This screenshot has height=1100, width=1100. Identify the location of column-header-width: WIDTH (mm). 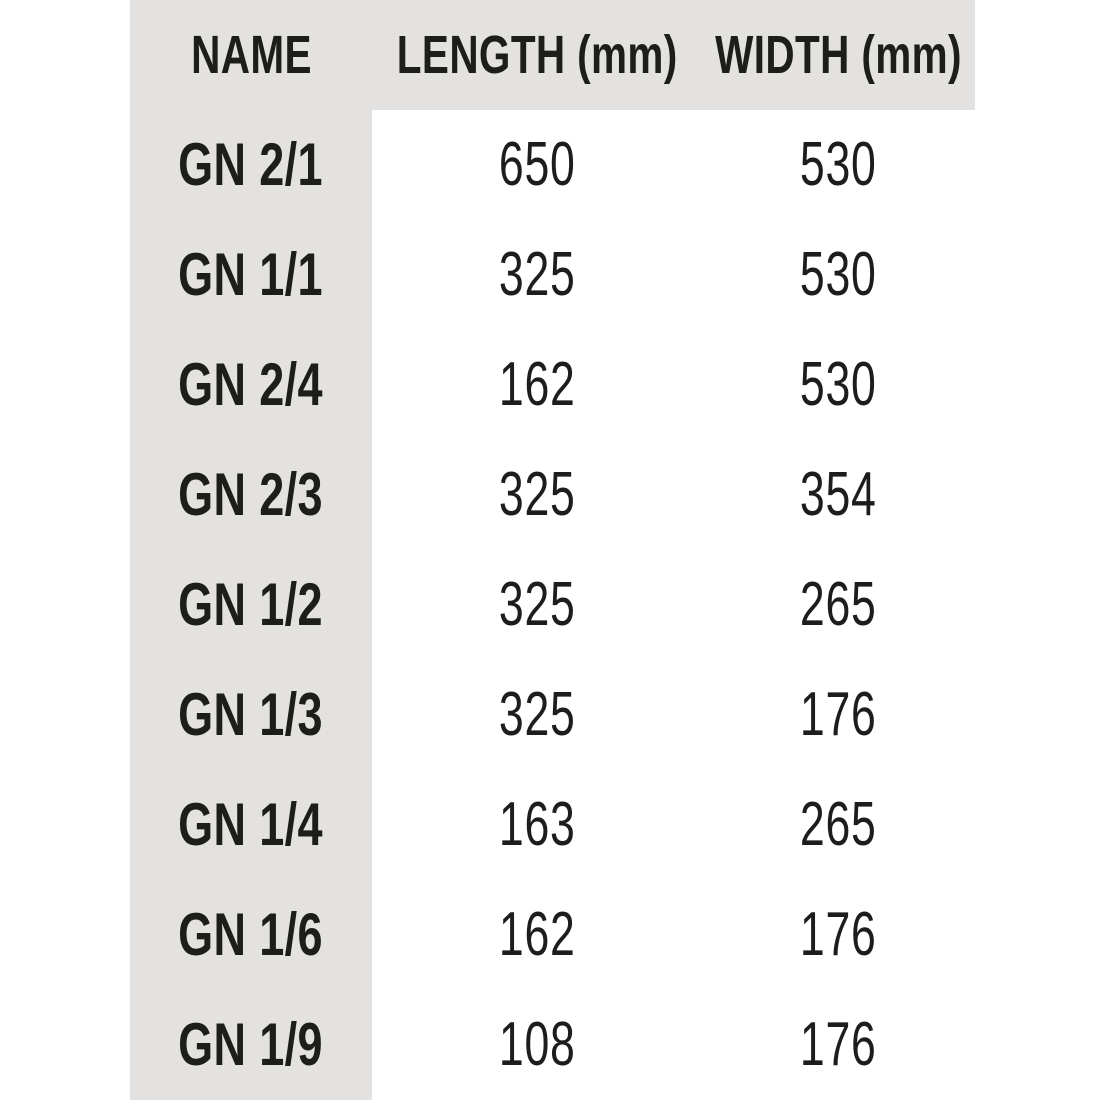
(838, 55).